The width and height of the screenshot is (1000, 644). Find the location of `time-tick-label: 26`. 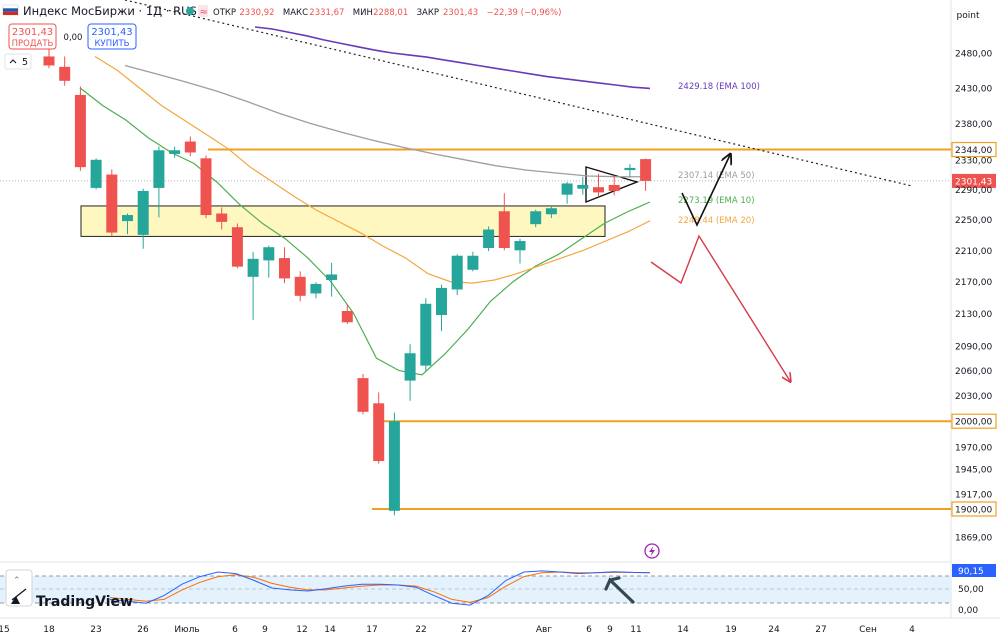

time-tick-label: 26 is located at coordinates (143, 630).